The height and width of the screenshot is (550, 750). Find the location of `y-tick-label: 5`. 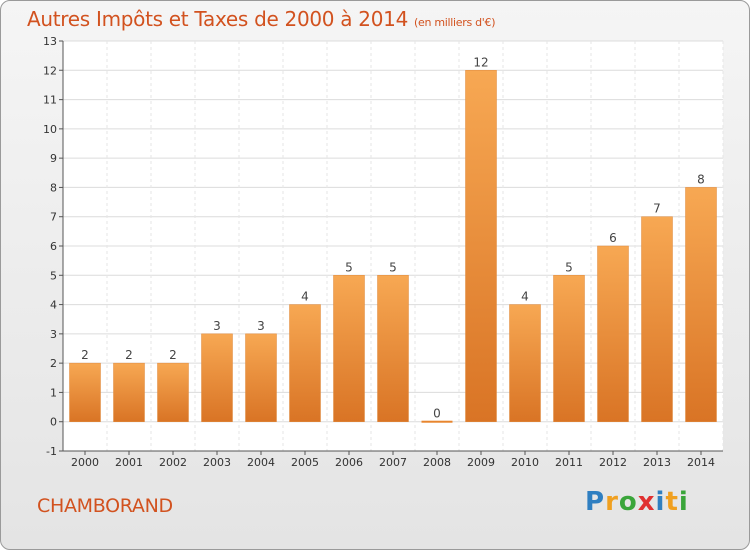

y-tick-label: 5 is located at coordinates (53, 275).